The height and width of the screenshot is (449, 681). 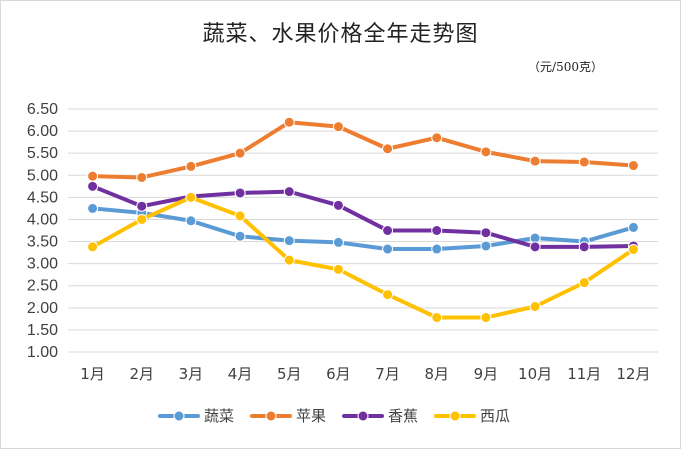 I want to click on x-tick-label: 2月, so click(x=141, y=374).